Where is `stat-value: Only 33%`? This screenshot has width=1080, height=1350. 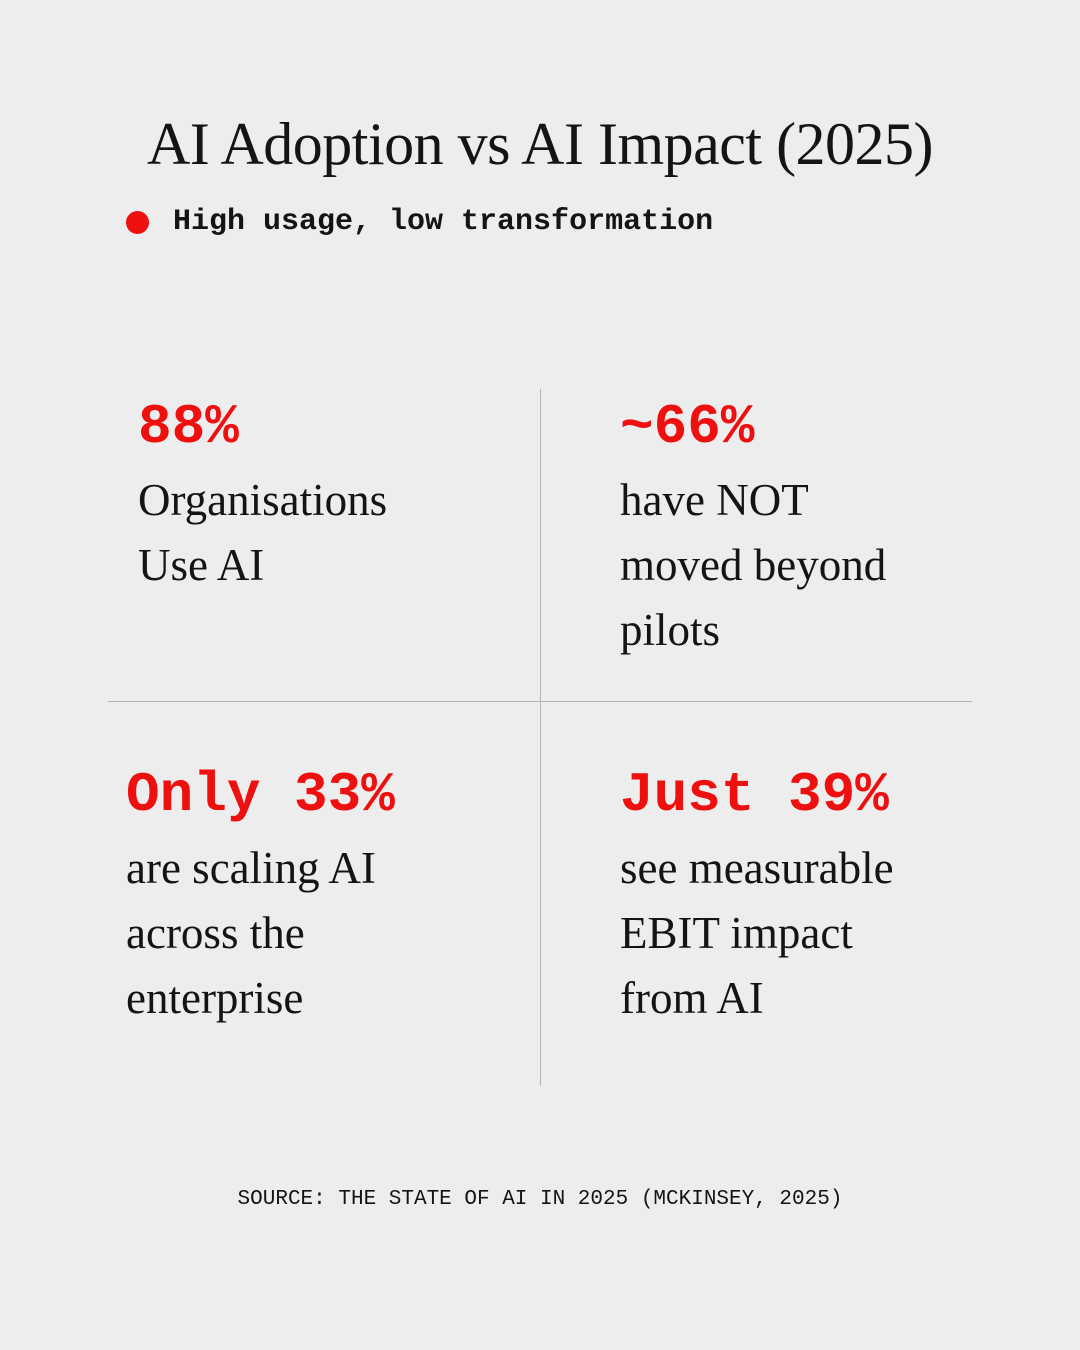
stat-value: Only 33% is located at coordinates (260, 795).